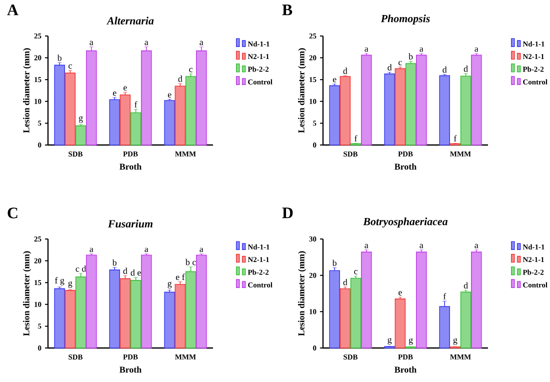  I want to click on chart-title: Botryosphaeriacea, so click(405, 223).